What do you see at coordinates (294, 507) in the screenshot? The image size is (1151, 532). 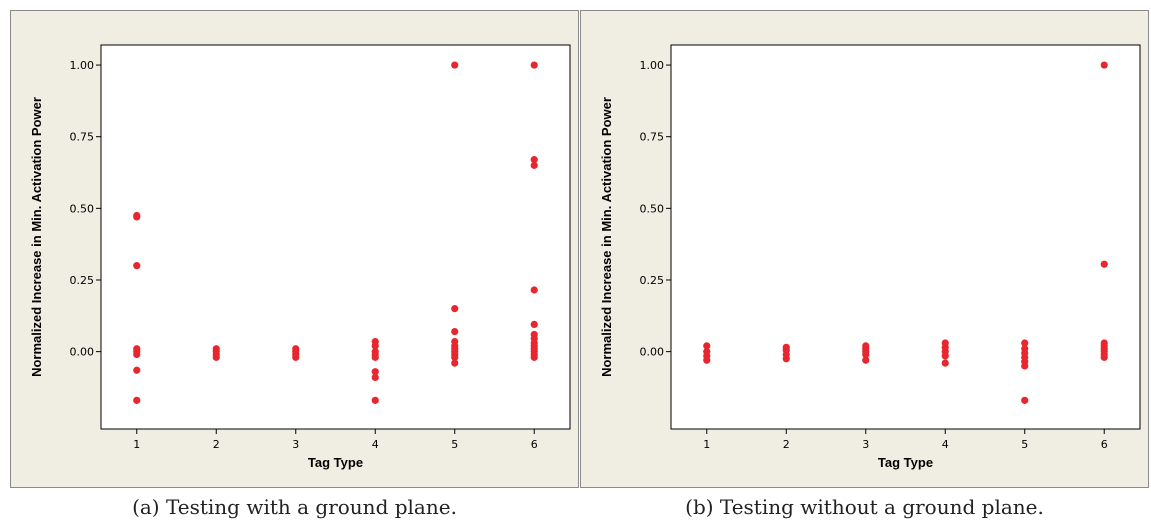 I see `caption-a: (a) Testing with a ground plane.` at bounding box center [294, 507].